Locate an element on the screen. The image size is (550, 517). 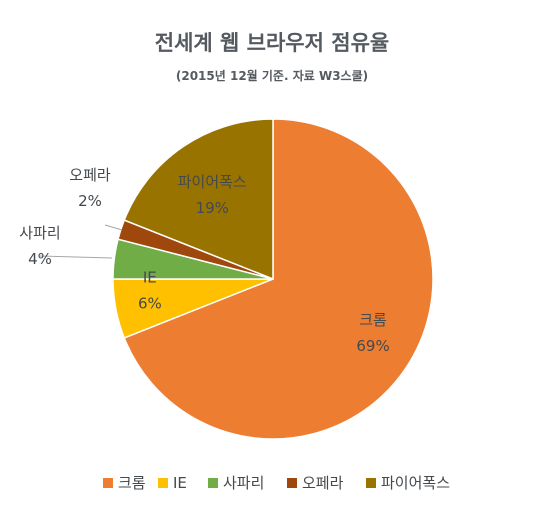
slice-value-label: 2% is located at coordinates (90, 201).